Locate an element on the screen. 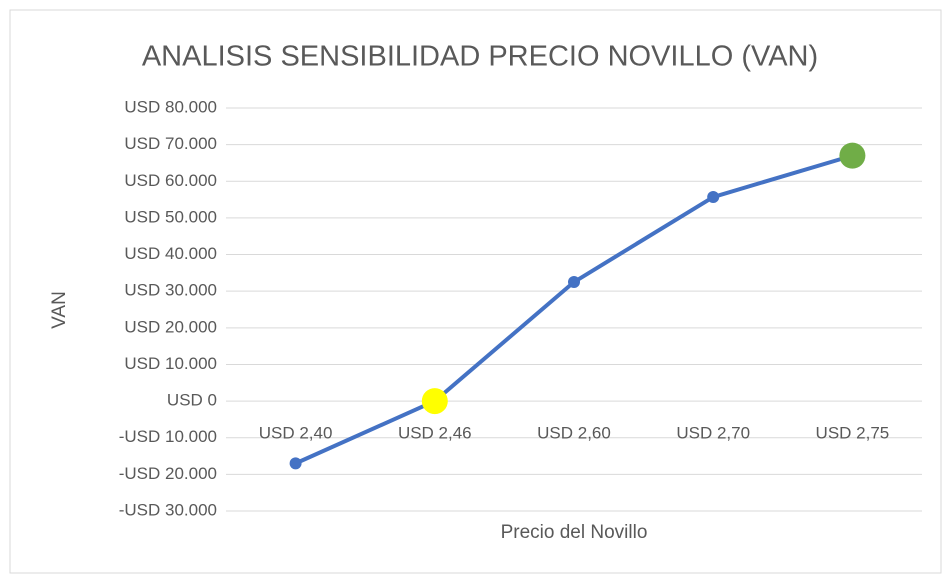 The height and width of the screenshot is (574, 942). x-tick-label: USD 2,40 is located at coordinates (296, 433).